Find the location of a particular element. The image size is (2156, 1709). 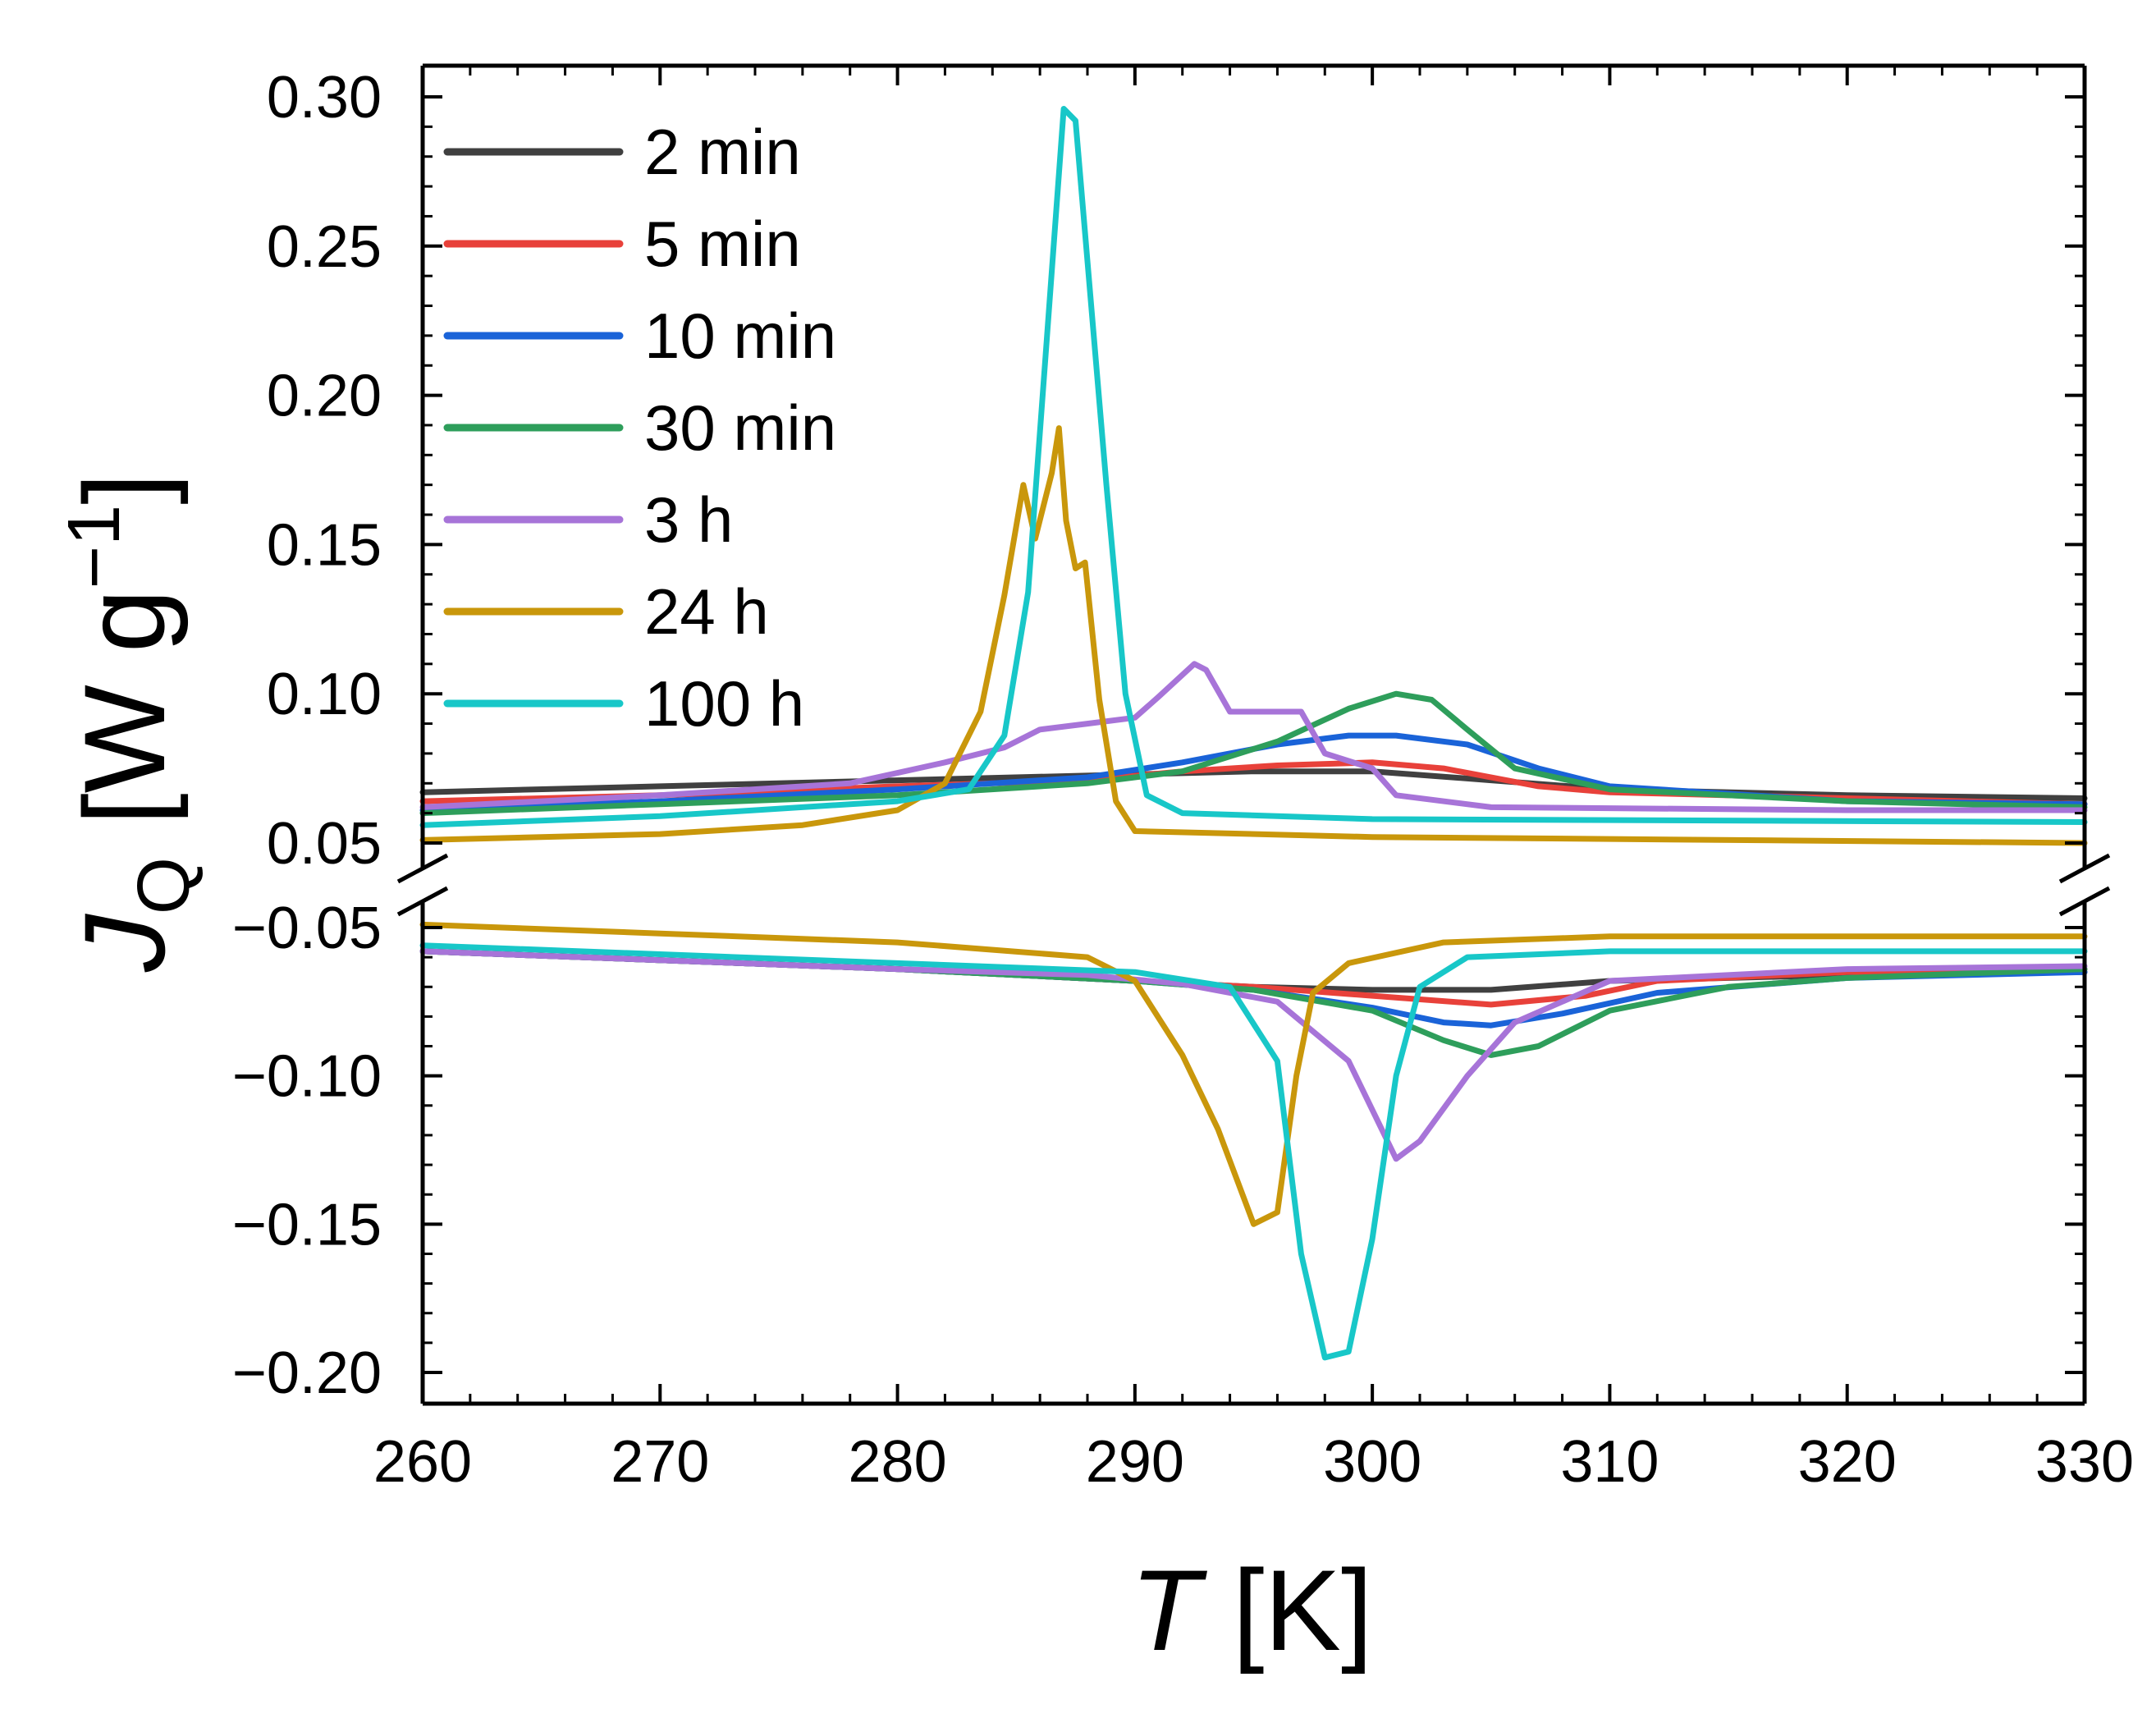

x-axis-title: T [K] is located at coordinates (1251, 1610).